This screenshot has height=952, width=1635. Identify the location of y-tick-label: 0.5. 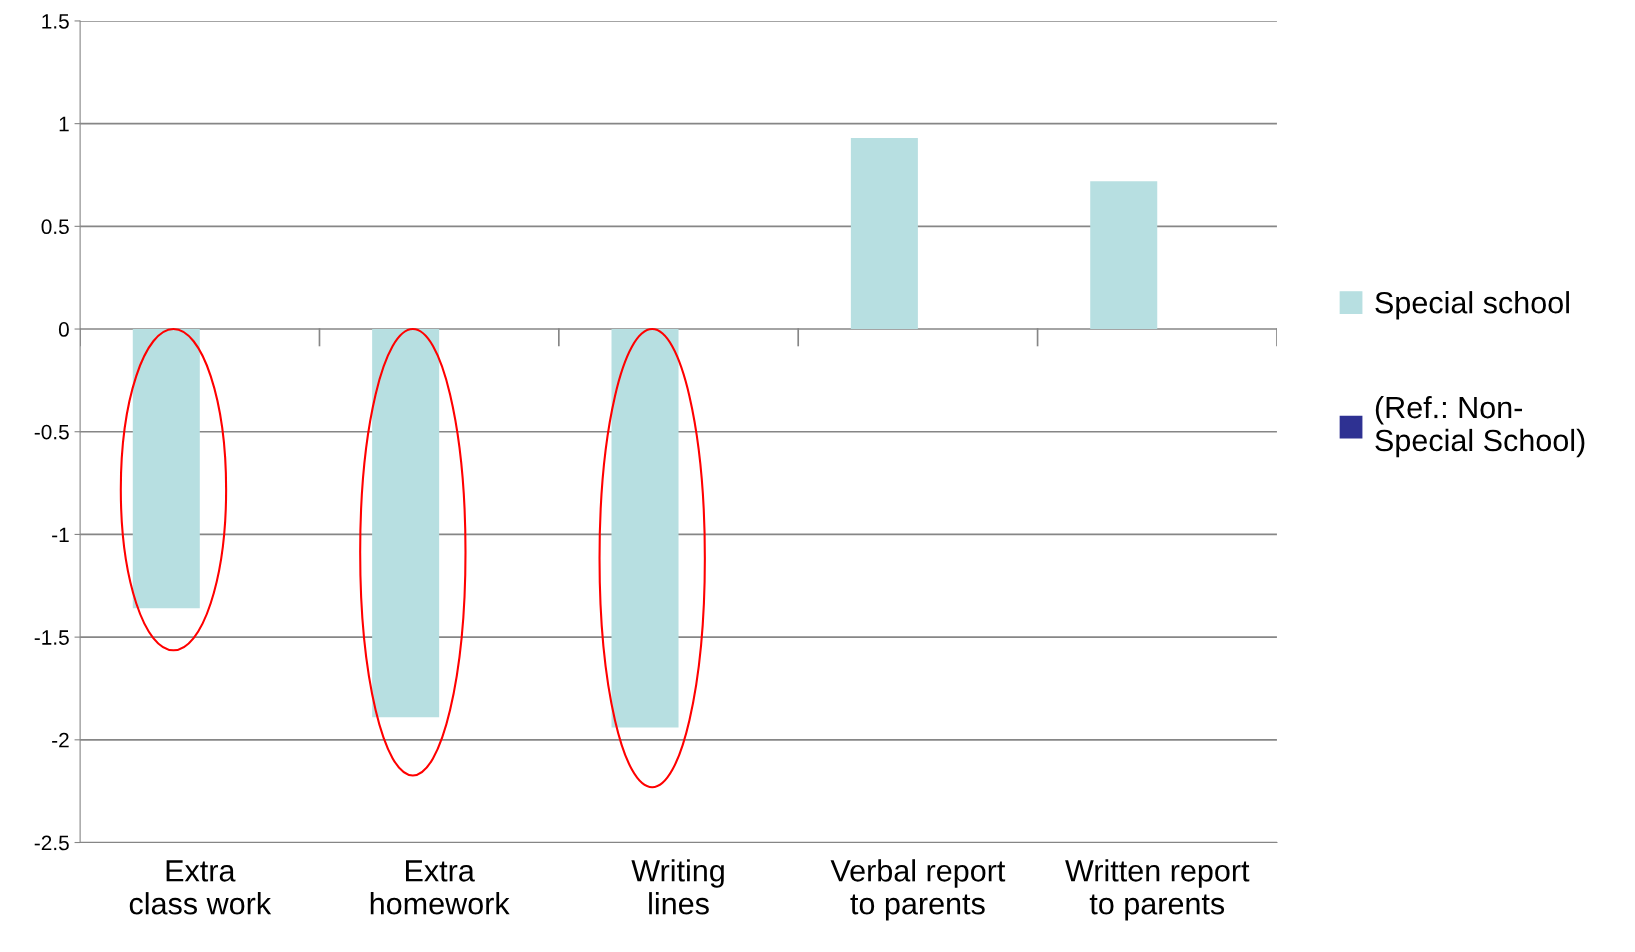
(55, 227).